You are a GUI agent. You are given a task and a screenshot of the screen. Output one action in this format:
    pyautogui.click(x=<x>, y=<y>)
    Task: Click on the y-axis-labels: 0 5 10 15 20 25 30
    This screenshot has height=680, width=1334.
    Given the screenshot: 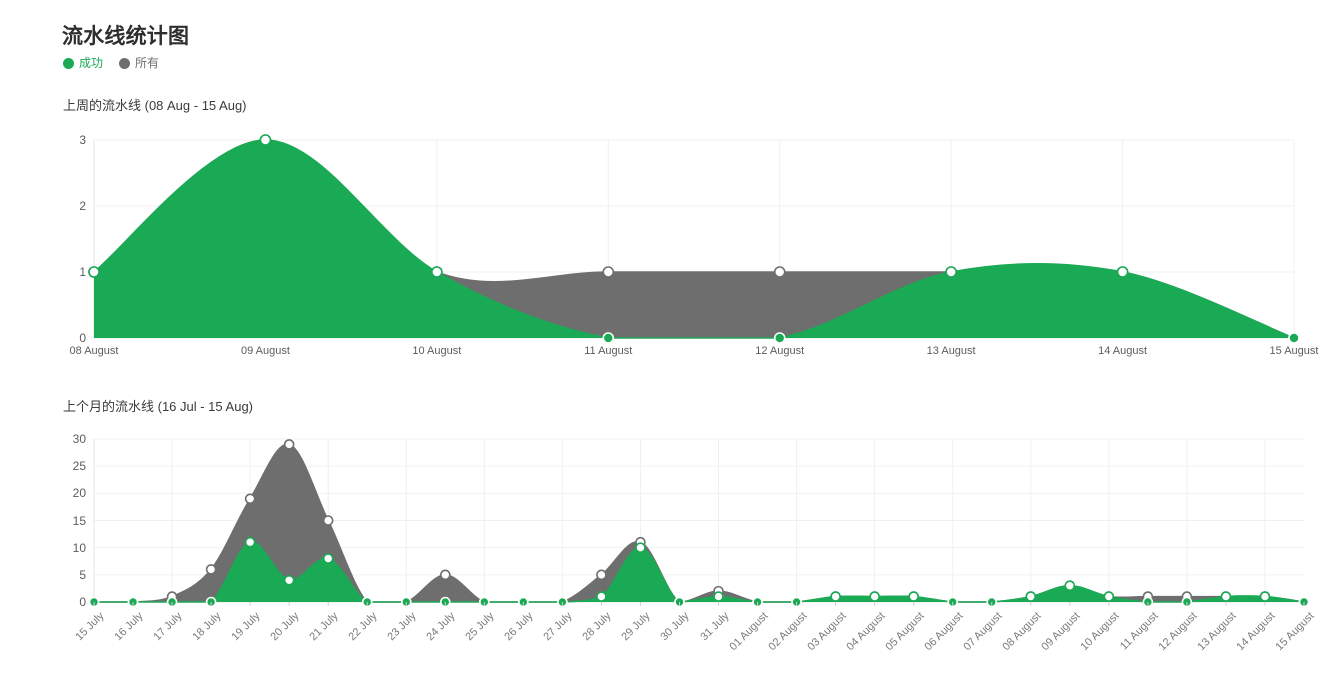 What is the action you would take?
    pyautogui.click(x=43, y=554)
    